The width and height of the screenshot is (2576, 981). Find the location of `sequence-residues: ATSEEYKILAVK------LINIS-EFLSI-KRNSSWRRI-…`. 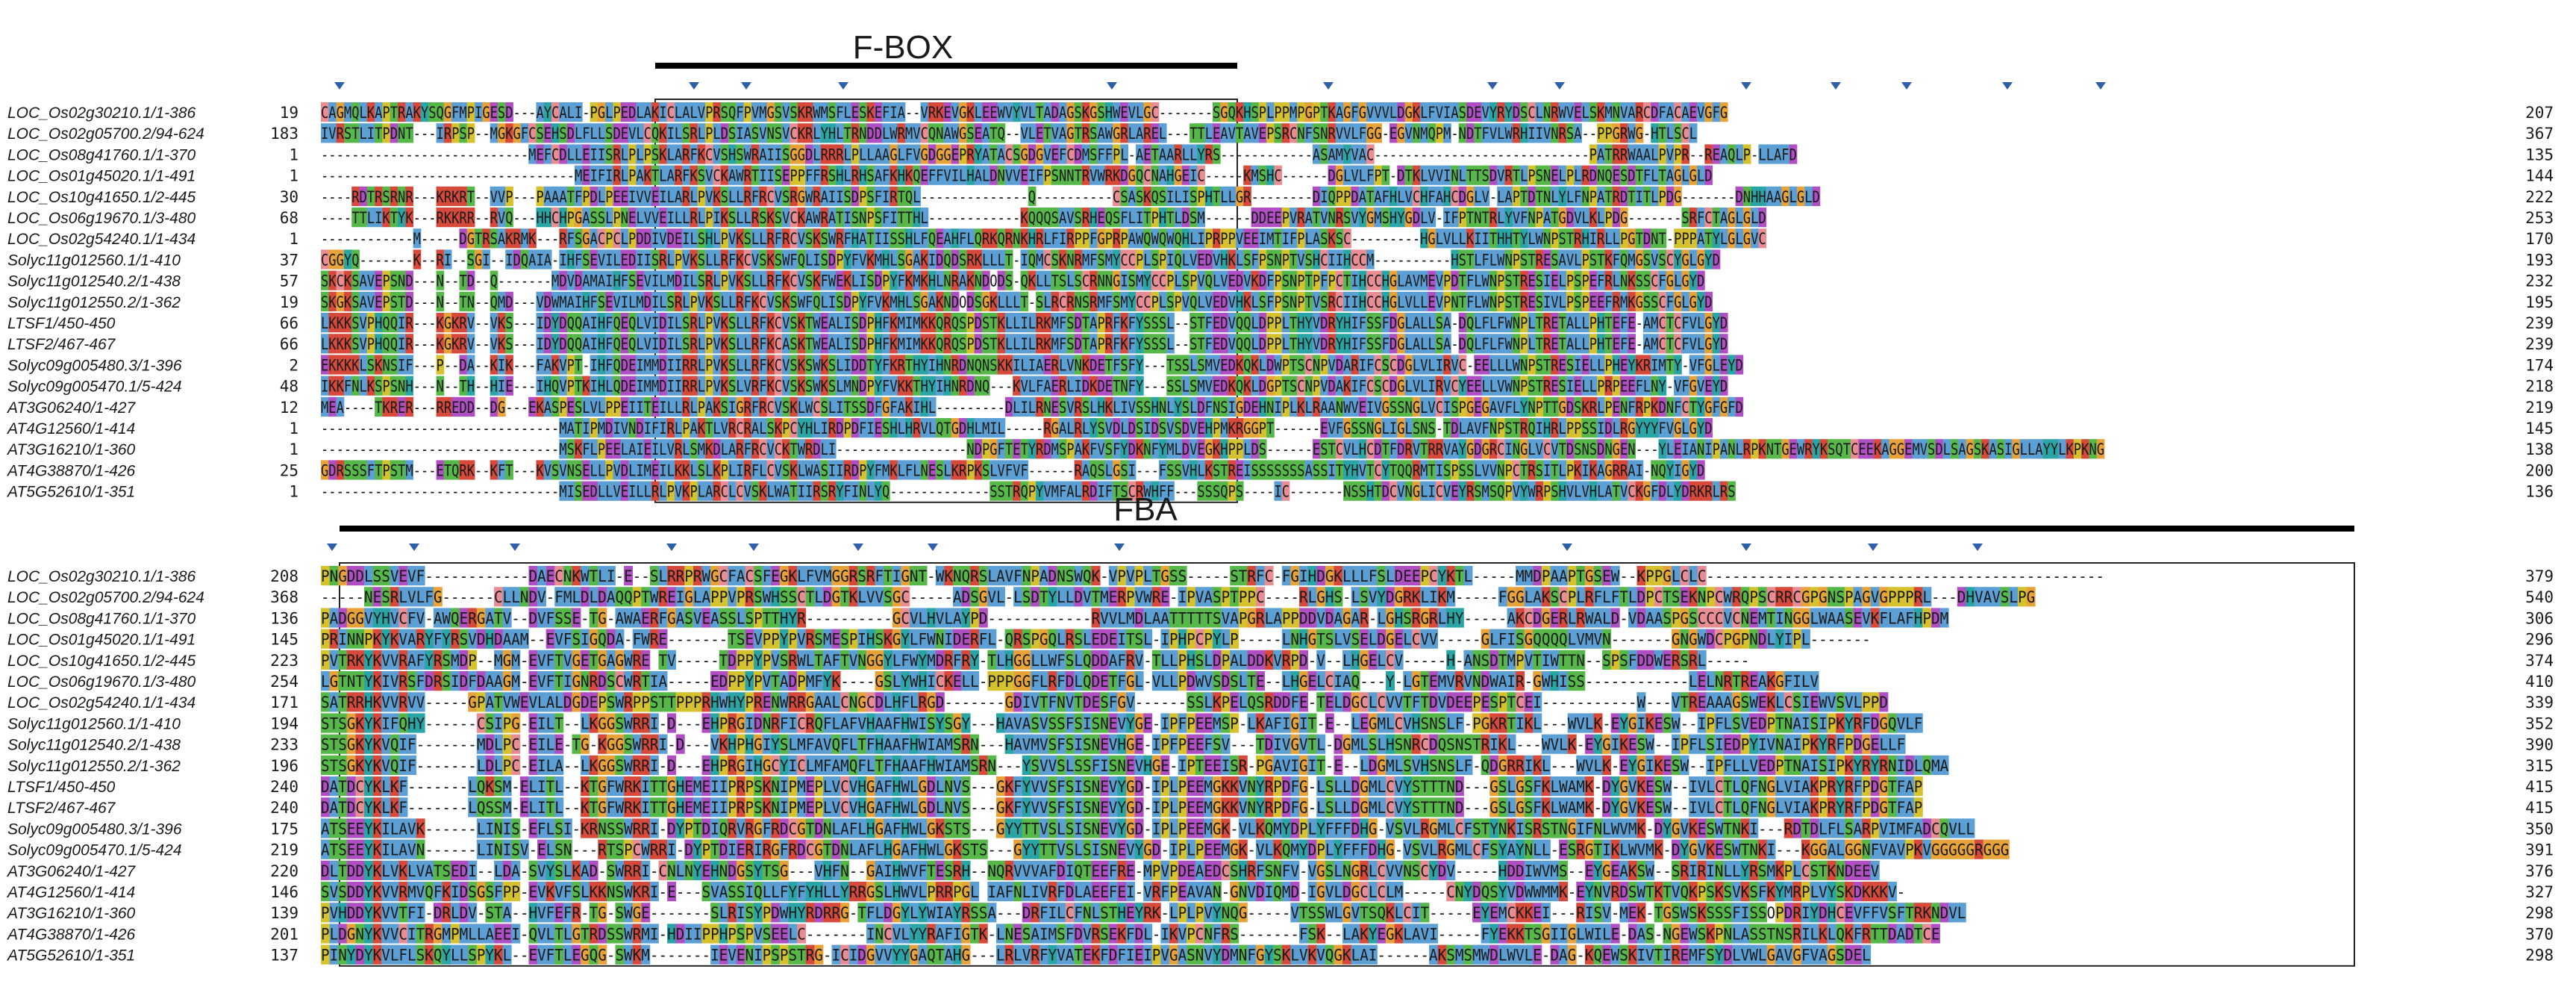

sequence-residues: ATSEEYKILAVK------LINIS-EFLSI-KRNSSWRRI-… is located at coordinates (1148, 829).